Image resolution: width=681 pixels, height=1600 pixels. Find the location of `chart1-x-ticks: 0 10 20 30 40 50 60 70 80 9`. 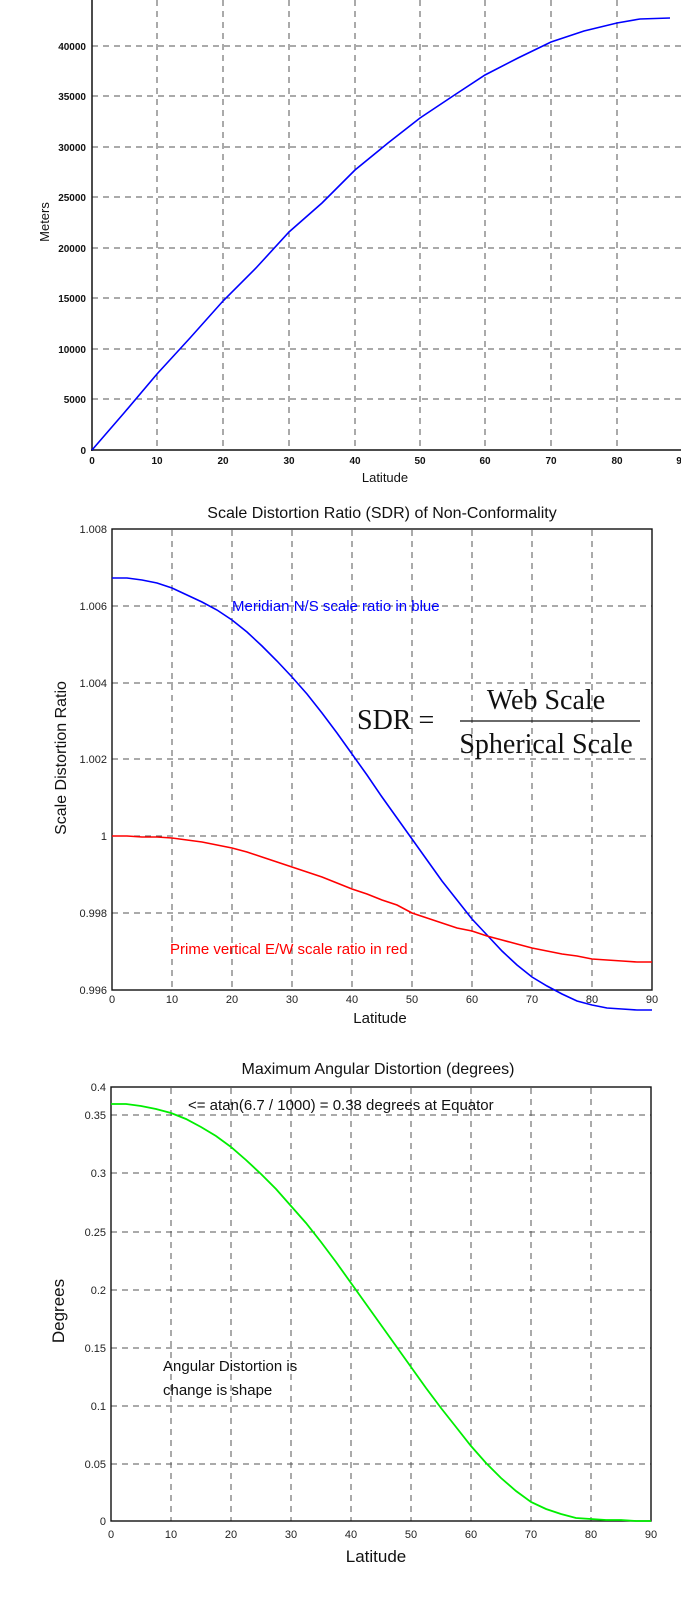

chart1-x-ticks: 0 10 20 30 40 50 60 70 80 9 is located at coordinates (385, 461).